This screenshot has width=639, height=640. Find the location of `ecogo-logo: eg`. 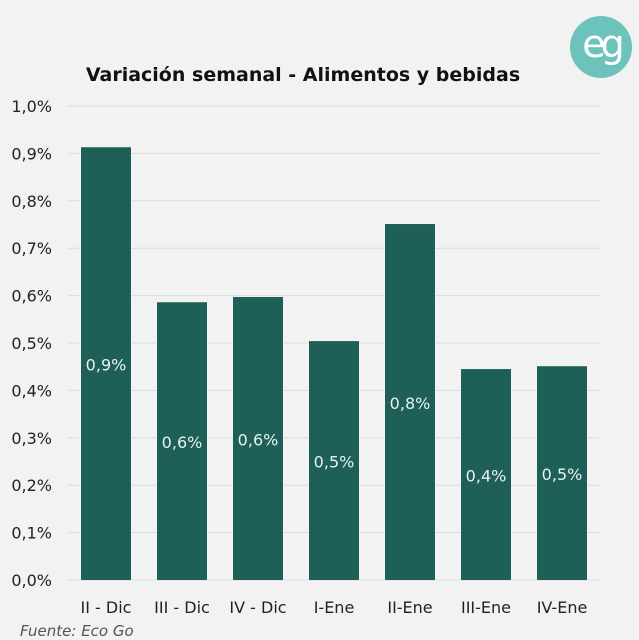

ecogo-logo: eg is located at coordinates (601, 47).